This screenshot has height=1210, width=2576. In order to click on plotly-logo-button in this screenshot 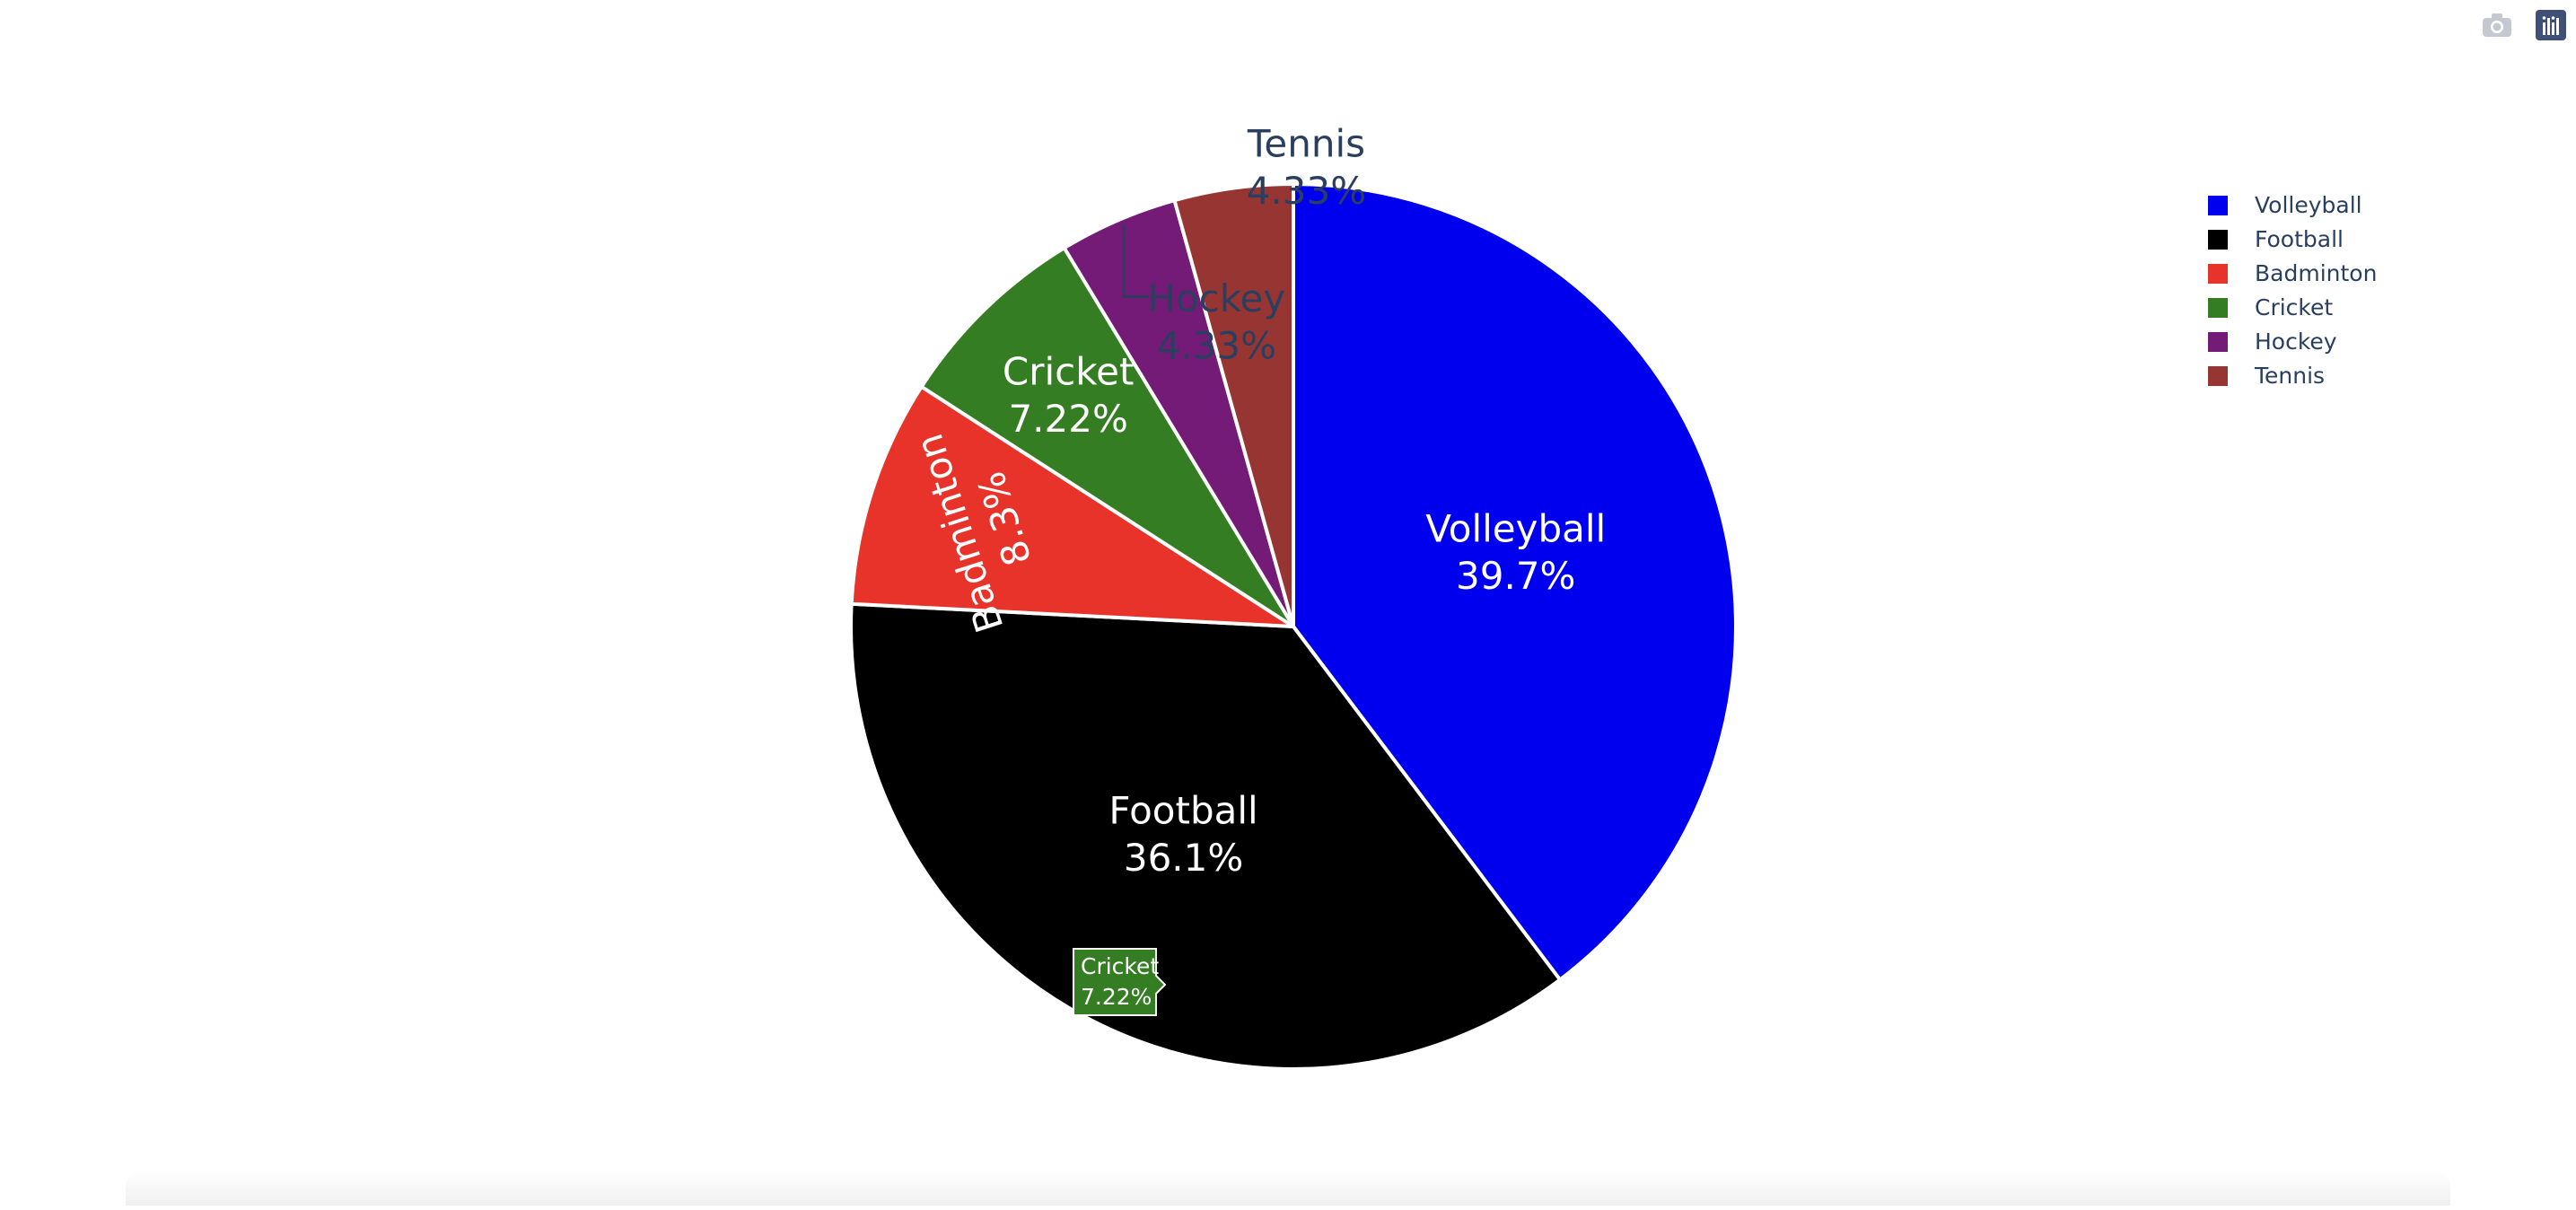, I will do `click(2551, 25)`.